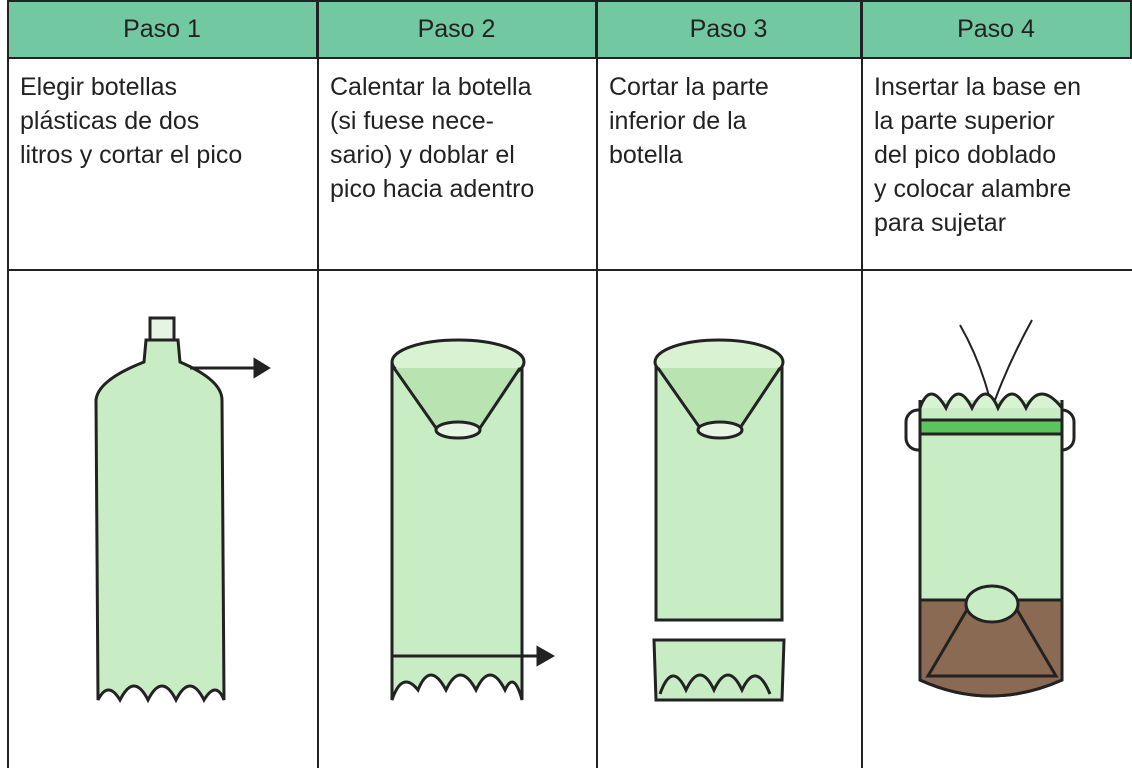 The width and height of the screenshot is (1132, 768). Describe the element at coordinates (457, 29) in the screenshot. I see `header-cell: Paso 2` at that location.